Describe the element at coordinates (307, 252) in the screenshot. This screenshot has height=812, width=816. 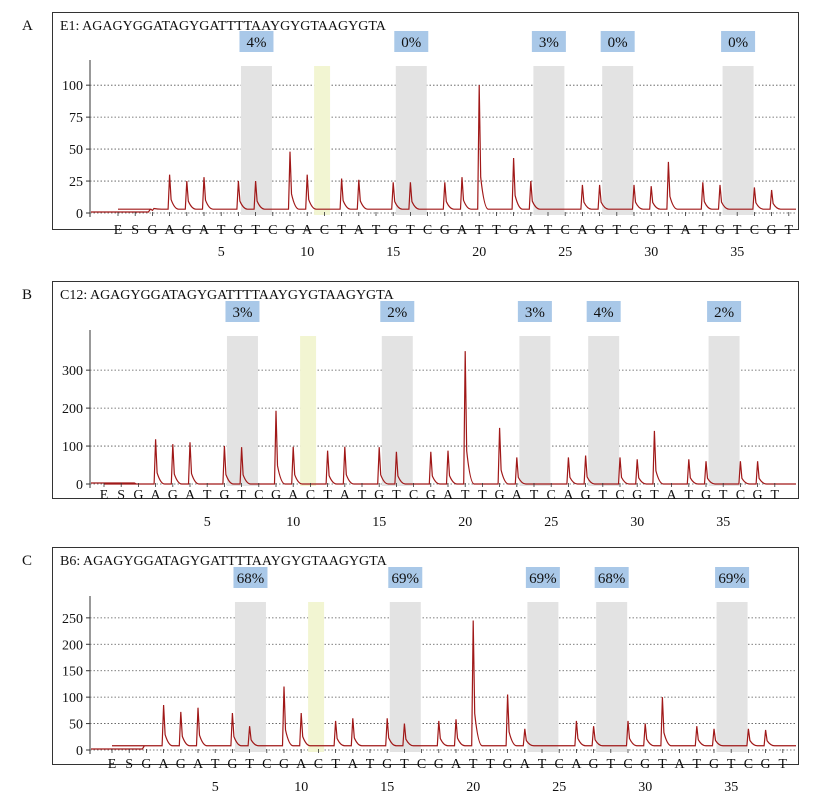
I see `position-tick-label: 10` at that location.